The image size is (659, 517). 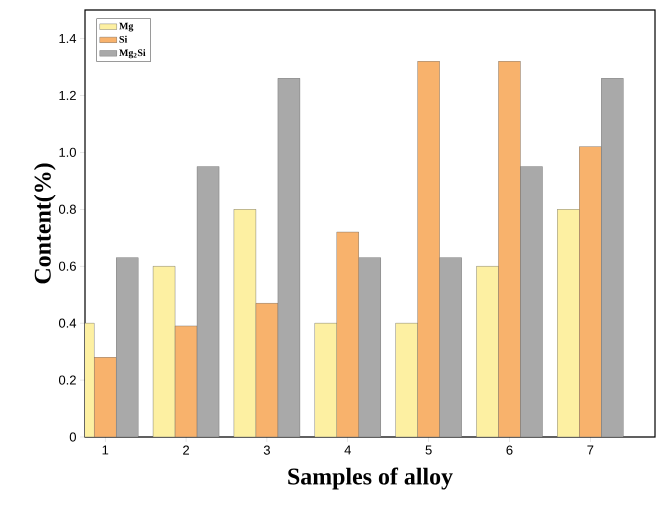 I want to click on legend-label: Mg$_{2}$Si, so click(x=132, y=53).